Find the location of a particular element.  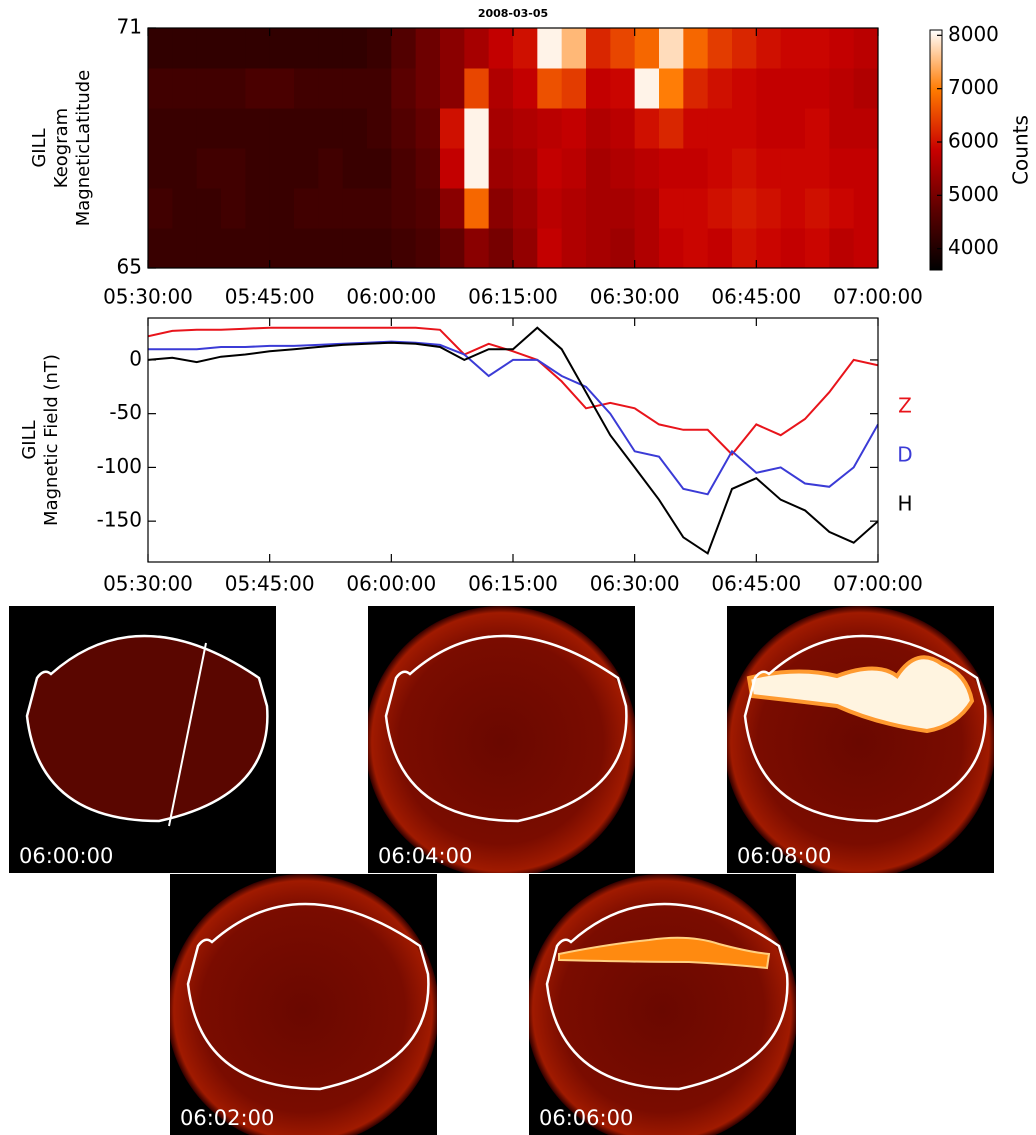

legend-label: Z is located at coordinates (905, 406).